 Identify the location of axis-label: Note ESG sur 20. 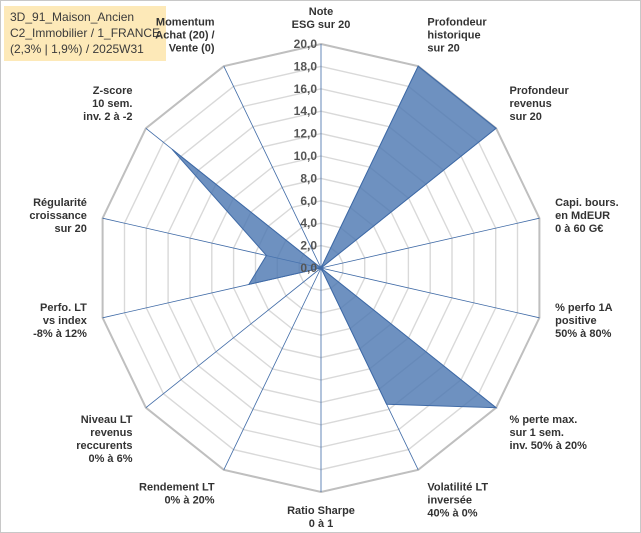
(321, 18).